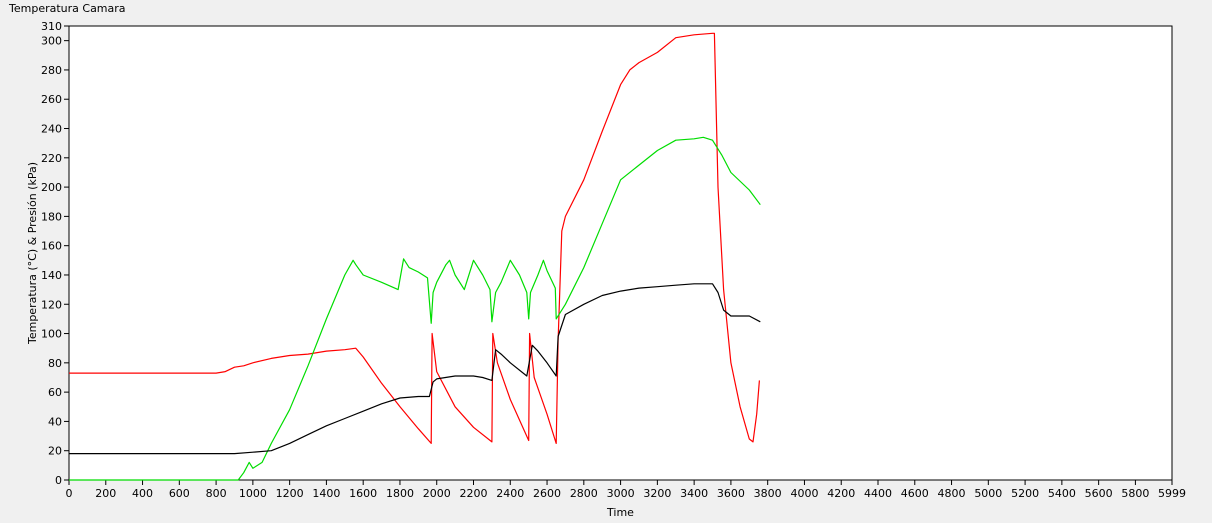  What do you see at coordinates (51, 246) in the screenshot?
I see `y-tick-label: 160` at bounding box center [51, 246].